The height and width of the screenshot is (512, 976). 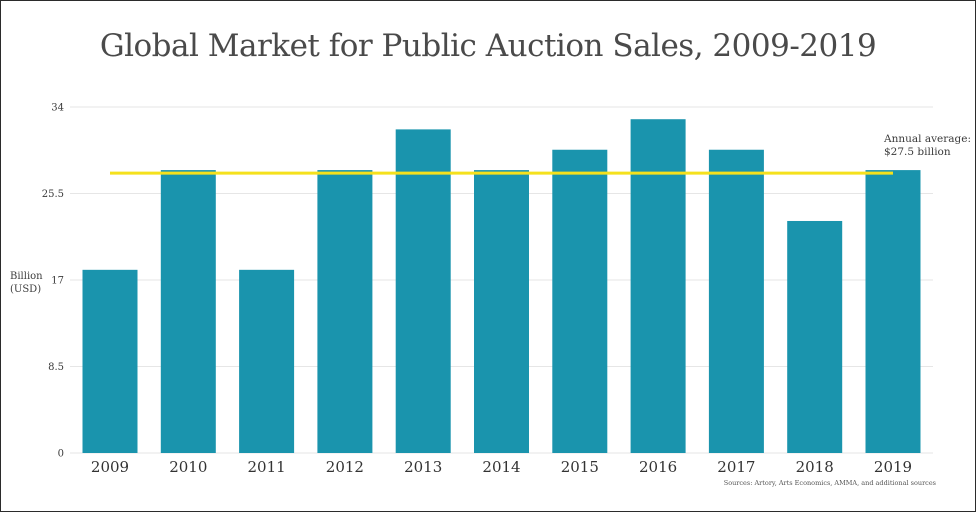 I want to click on x-tick-label: 2012, so click(x=345, y=467).